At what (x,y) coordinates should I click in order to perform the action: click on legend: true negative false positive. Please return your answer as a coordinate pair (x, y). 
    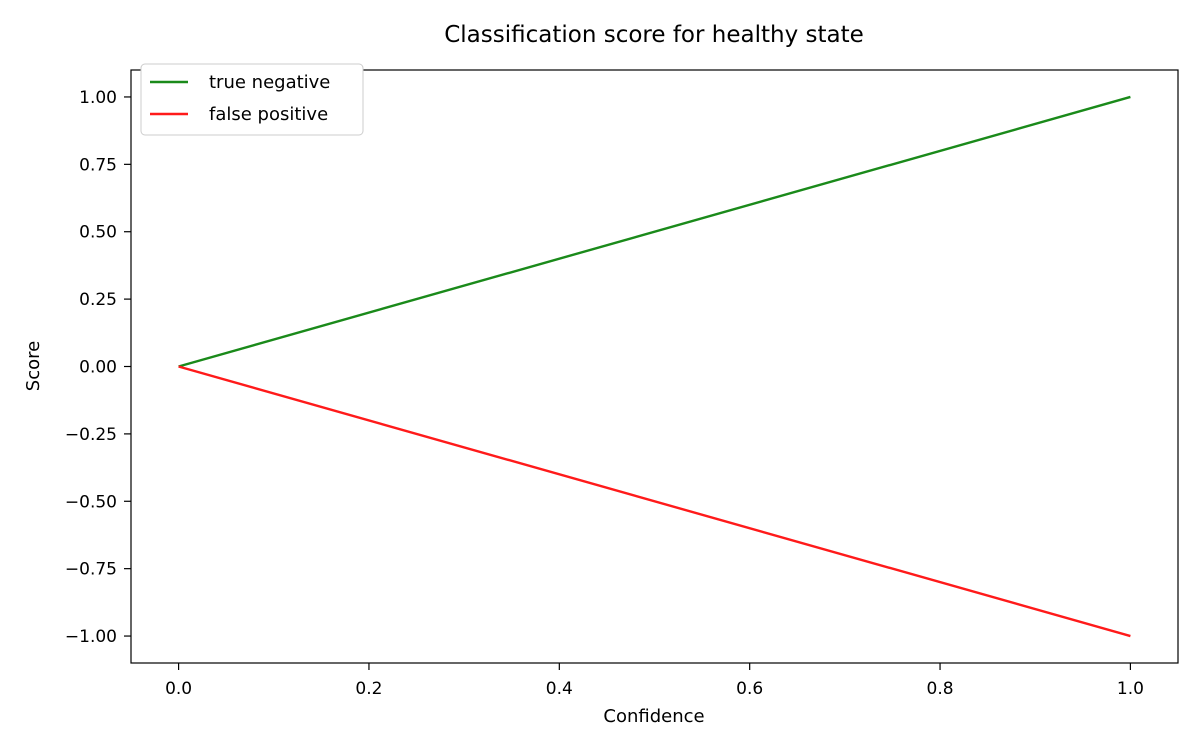
    Looking at the image, I should click on (252, 99).